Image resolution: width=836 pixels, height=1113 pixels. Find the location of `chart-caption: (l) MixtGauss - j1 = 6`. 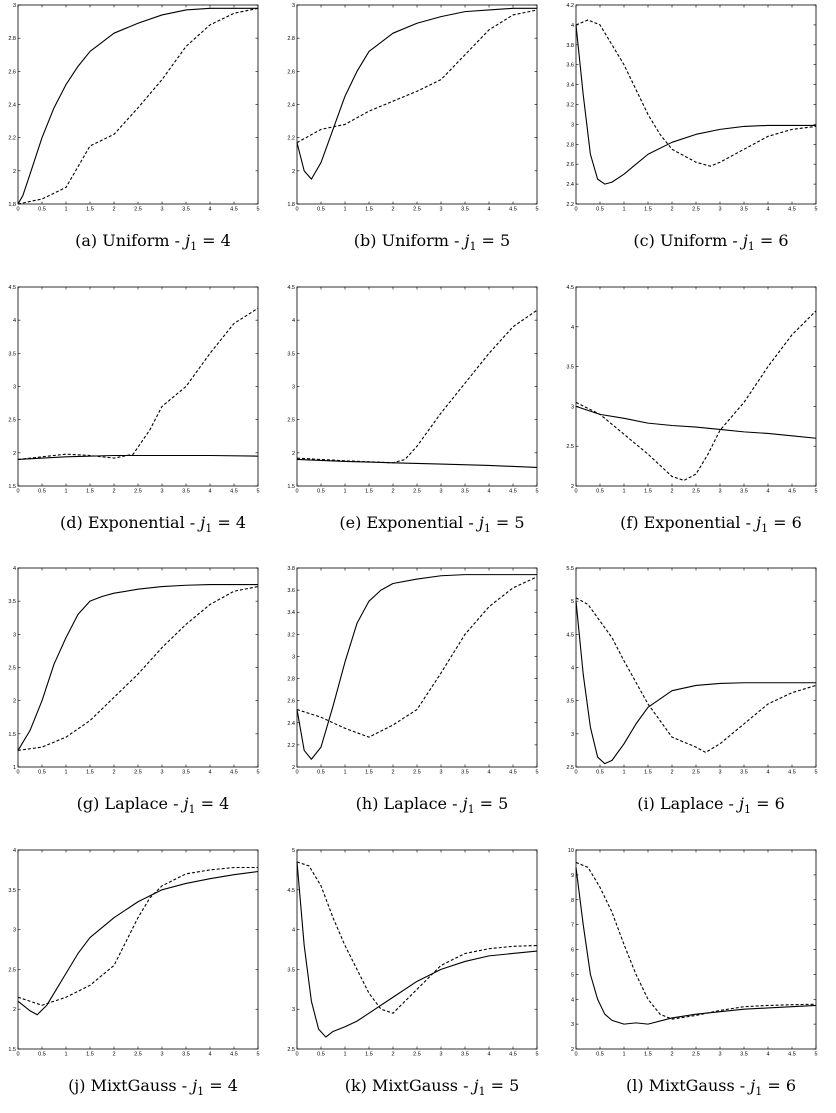

chart-caption: (l) MixtGauss - j1 = 6 is located at coordinates (706, 1087).